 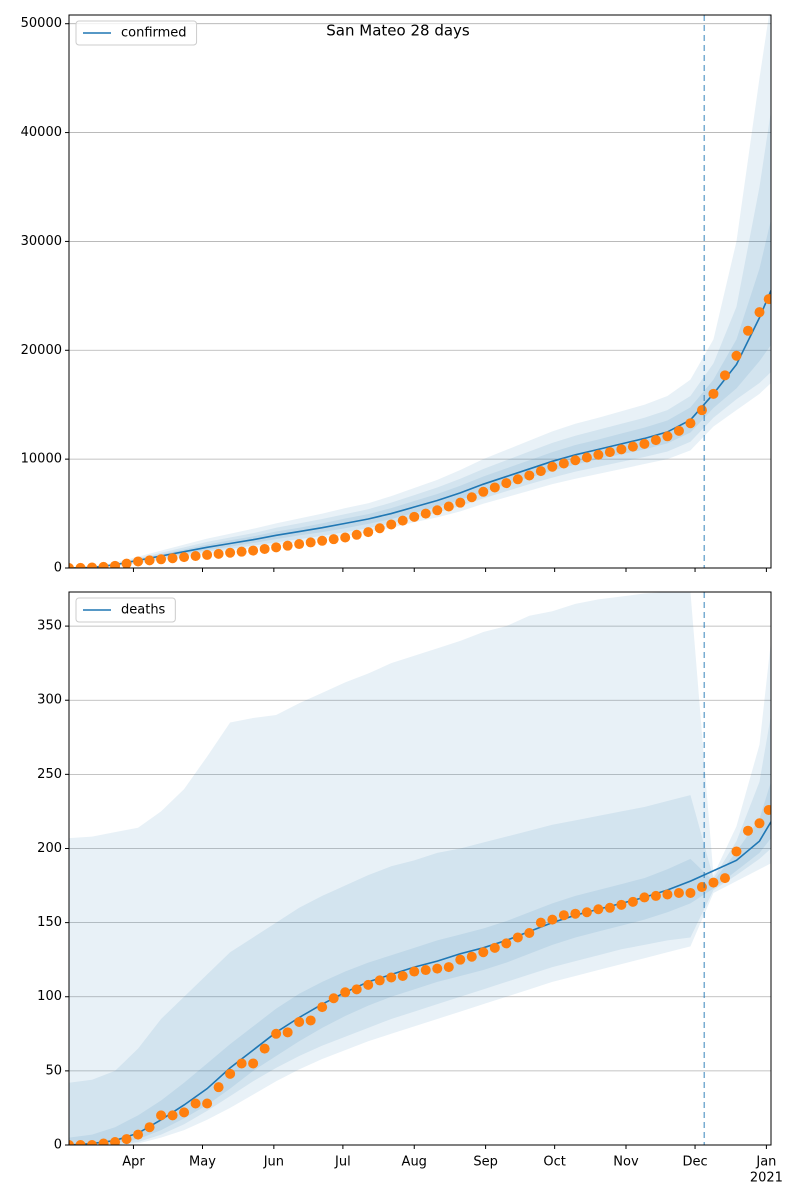 I want to click on y-tick-label: 0, so click(x=58, y=568).